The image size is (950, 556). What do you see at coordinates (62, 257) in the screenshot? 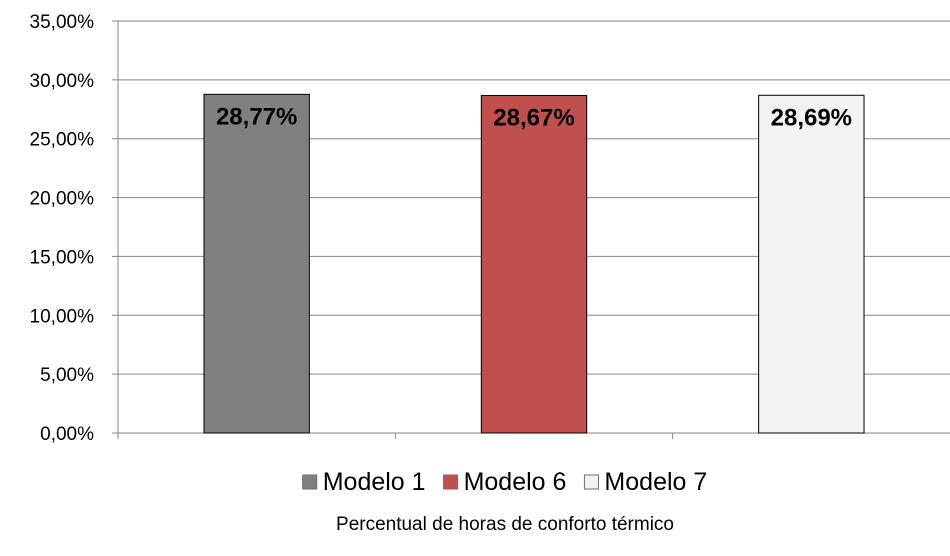
I see `y-tick-label: 15,00%` at bounding box center [62, 257].